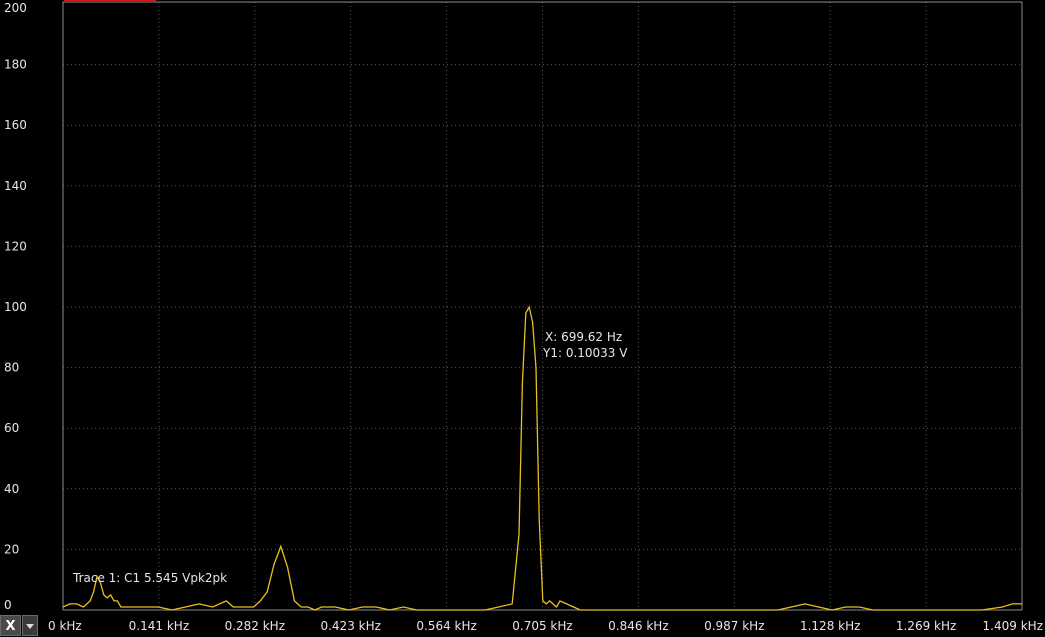 Image resolution: width=1045 pixels, height=637 pixels. What do you see at coordinates (15, 246) in the screenshot?
I see `y-tick-label: 120` at bounding box center [15, 246].